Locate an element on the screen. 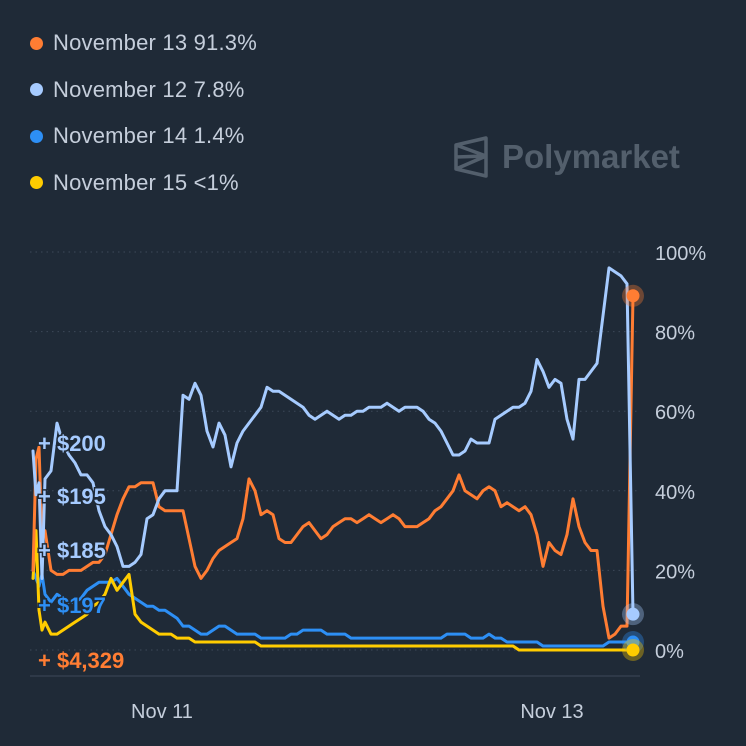  polymarket-watermark: Polymarket is located at coordinates (566, 157).